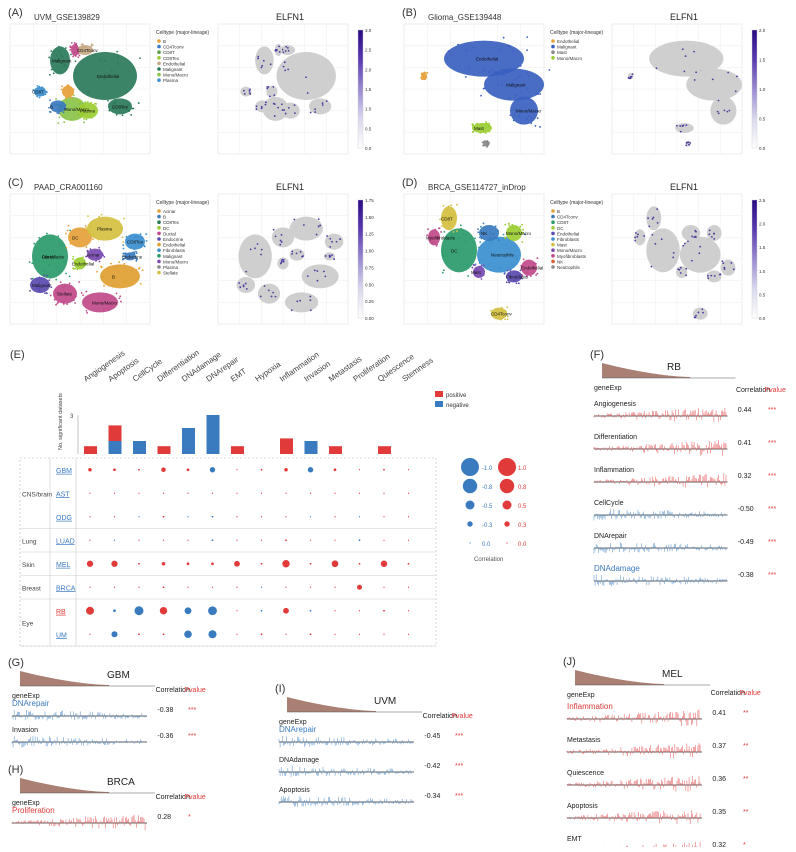  Describe the element at coordinates (409, 183) in the screenshot. I see `panel-letter: (D)` at that location.